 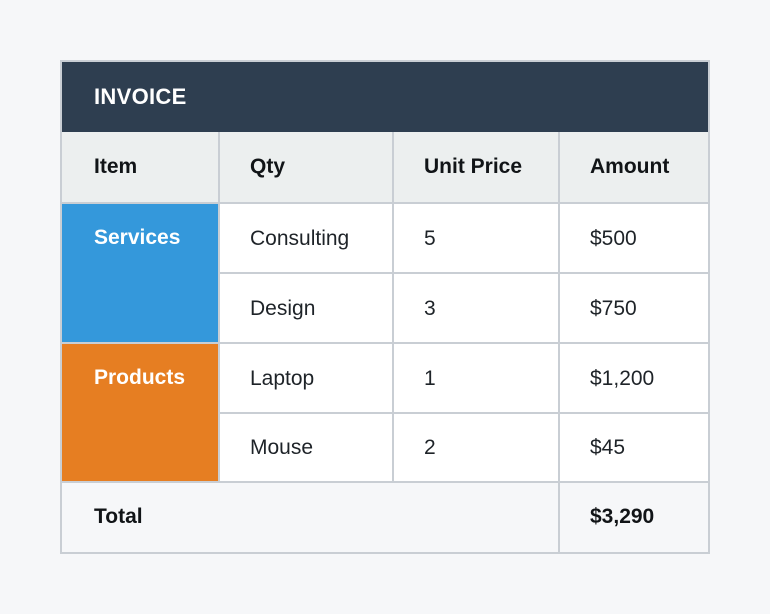 I want to click on row-item: Mouse, so click(x=282, y=447).